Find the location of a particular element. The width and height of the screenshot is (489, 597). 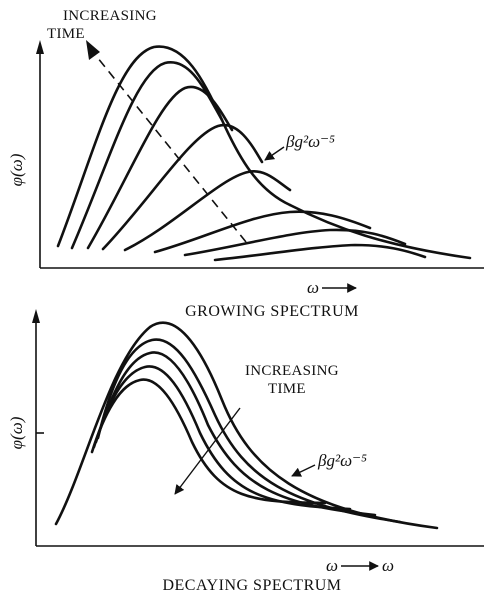

bottom-x-axis-label: ω is located at coordinates (332, 565).